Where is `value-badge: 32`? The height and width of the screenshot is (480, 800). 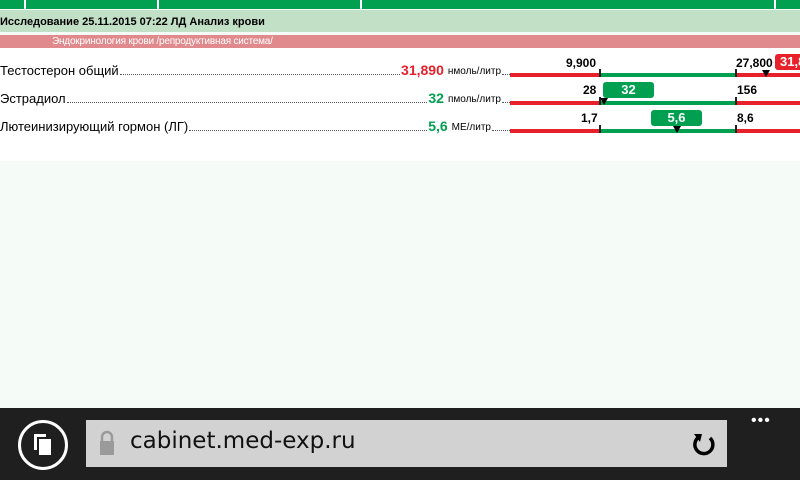 value-badge: 32 is located at coordinates (628, 90).